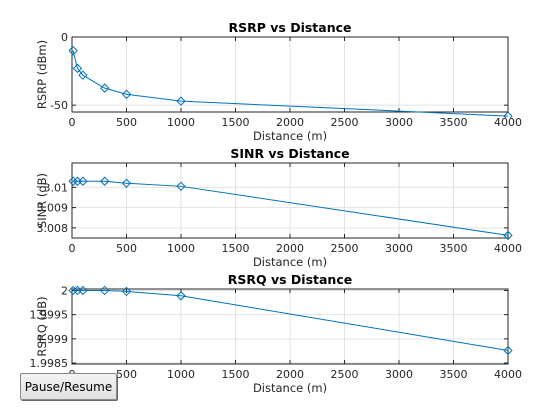  Describe the element at coordinates (236, 122) in the screenshot. I see `chart-1-xtick-label: 1500` at that location.